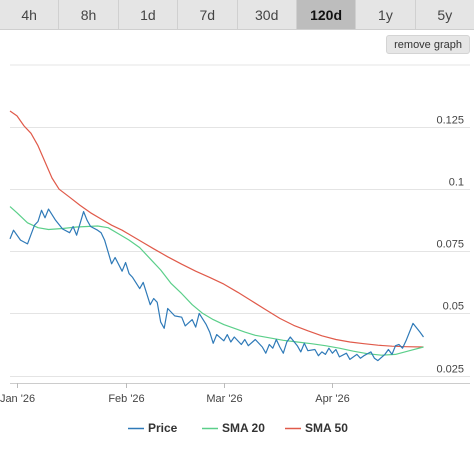 This screenshot has width=474, height=455. What do you see at coordinates (453, 307) in the screenshot?
I see `y-tick-label: 0.05` at bounding box center [453, 307].